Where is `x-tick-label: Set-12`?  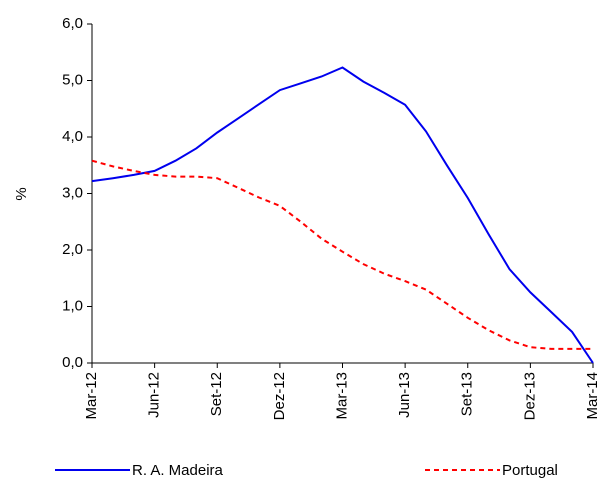
x-tick-label: Set-12 is located at coordinates (216, 394).